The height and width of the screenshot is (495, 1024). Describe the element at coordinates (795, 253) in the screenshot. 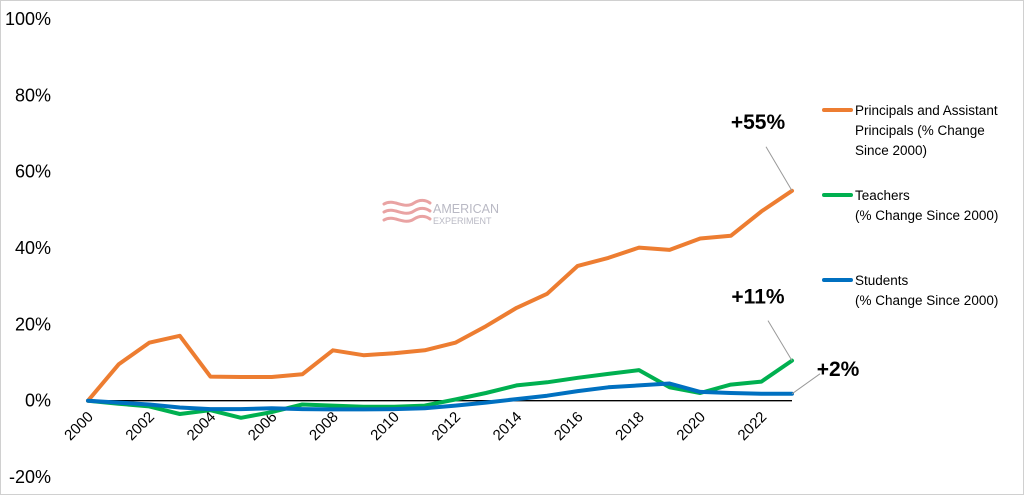

I see `callout-annotations: +55% +11% +2%` at that location.